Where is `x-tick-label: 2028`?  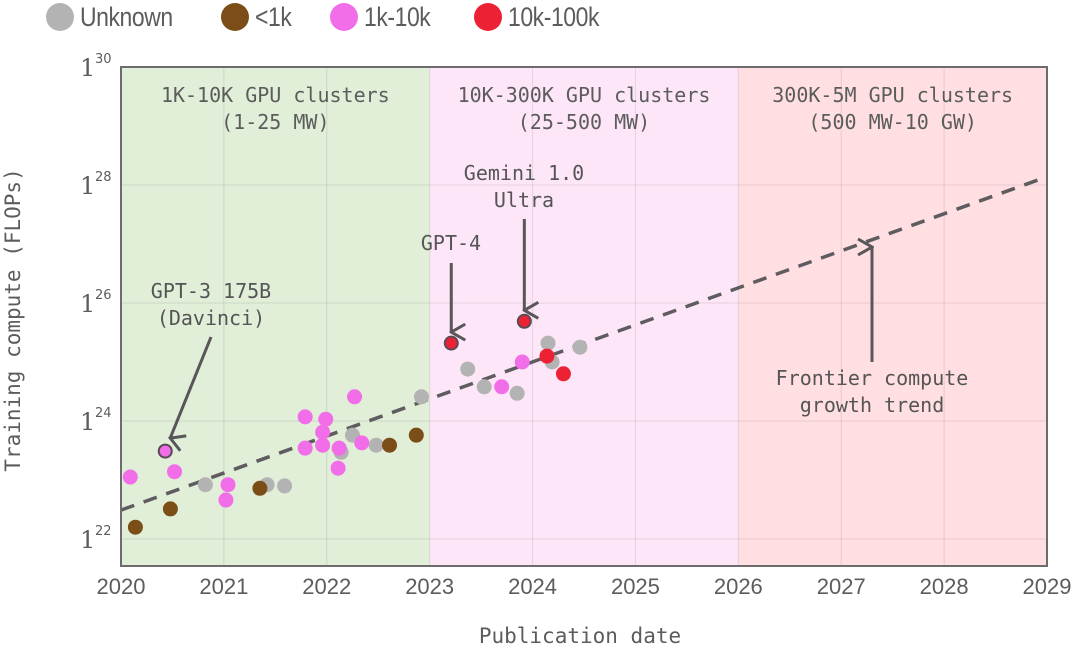 x-tick-label: 2028 is located at coordinates (944, 586).